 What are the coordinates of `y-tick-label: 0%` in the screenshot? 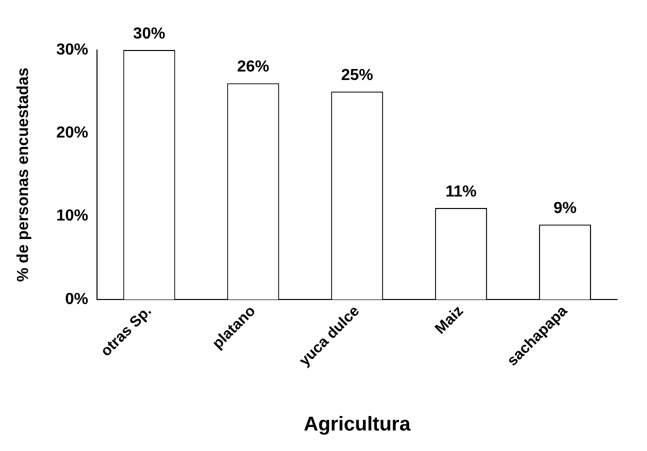 It's located at (76, 299).